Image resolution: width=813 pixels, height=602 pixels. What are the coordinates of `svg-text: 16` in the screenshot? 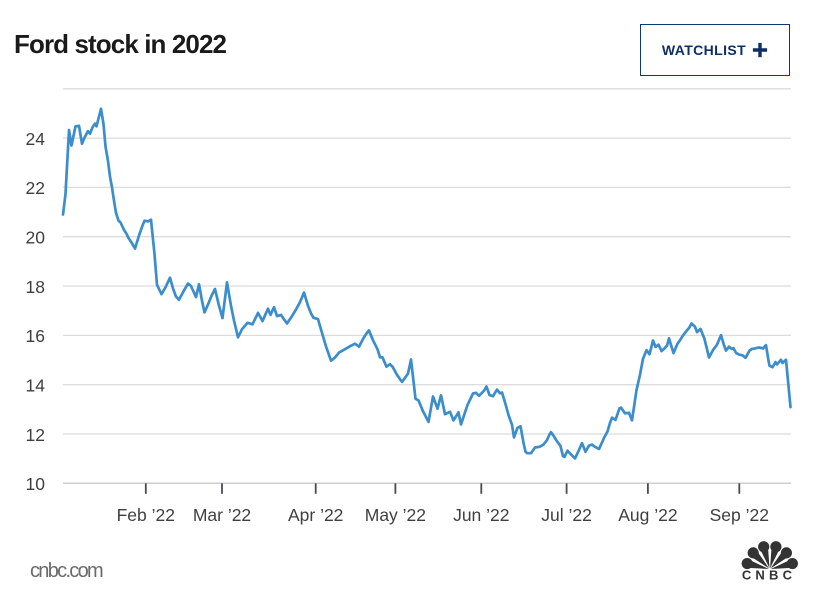 It's located at (35, 336).